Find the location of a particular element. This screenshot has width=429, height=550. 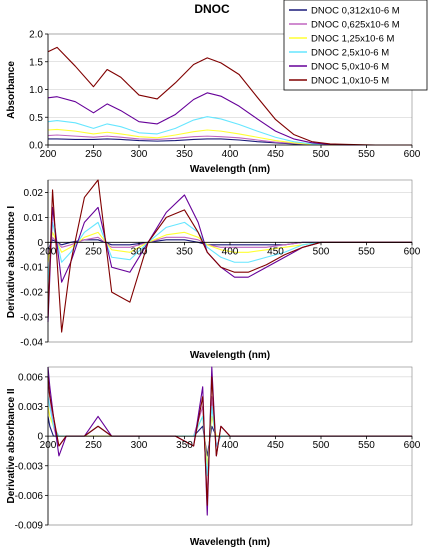

legend-label-3: DNOC 1,25x10-6 M is located at coordinates (353, 39).